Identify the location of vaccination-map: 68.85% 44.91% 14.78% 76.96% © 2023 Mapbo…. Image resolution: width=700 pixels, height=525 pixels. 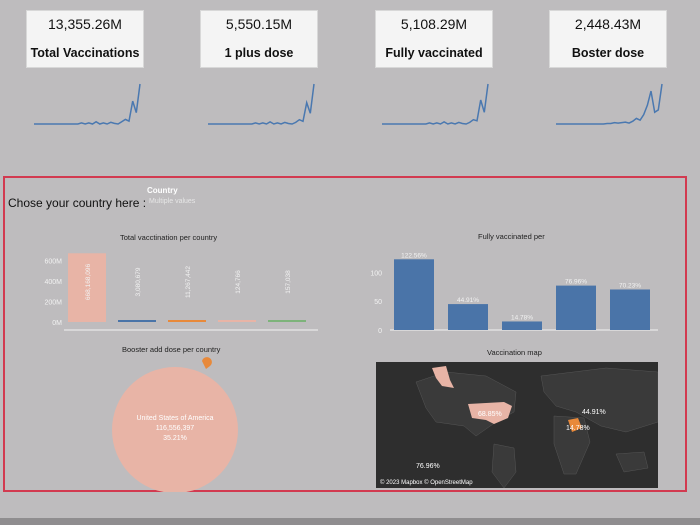
(517, 425).